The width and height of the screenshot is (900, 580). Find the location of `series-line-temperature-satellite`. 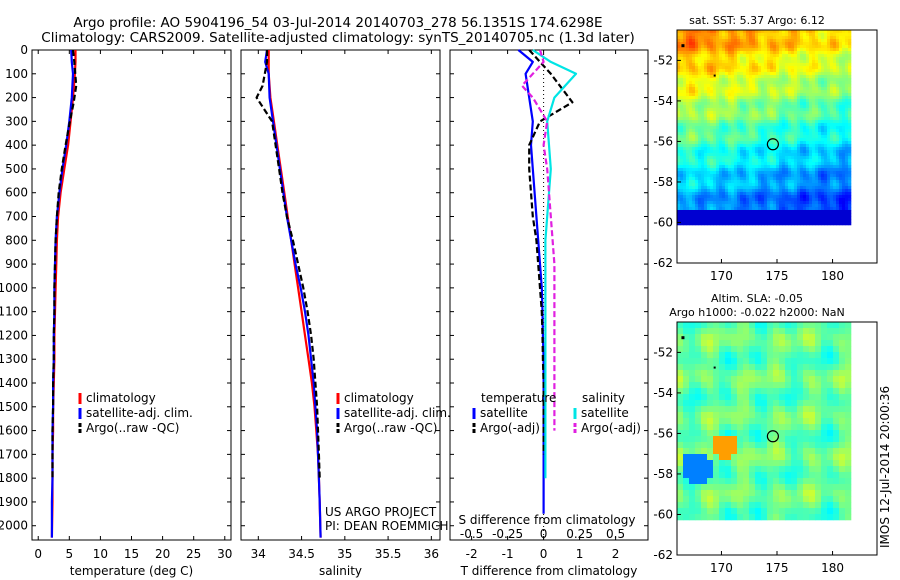

series-line-temperature-satellite is located at coordinates (531, 281).